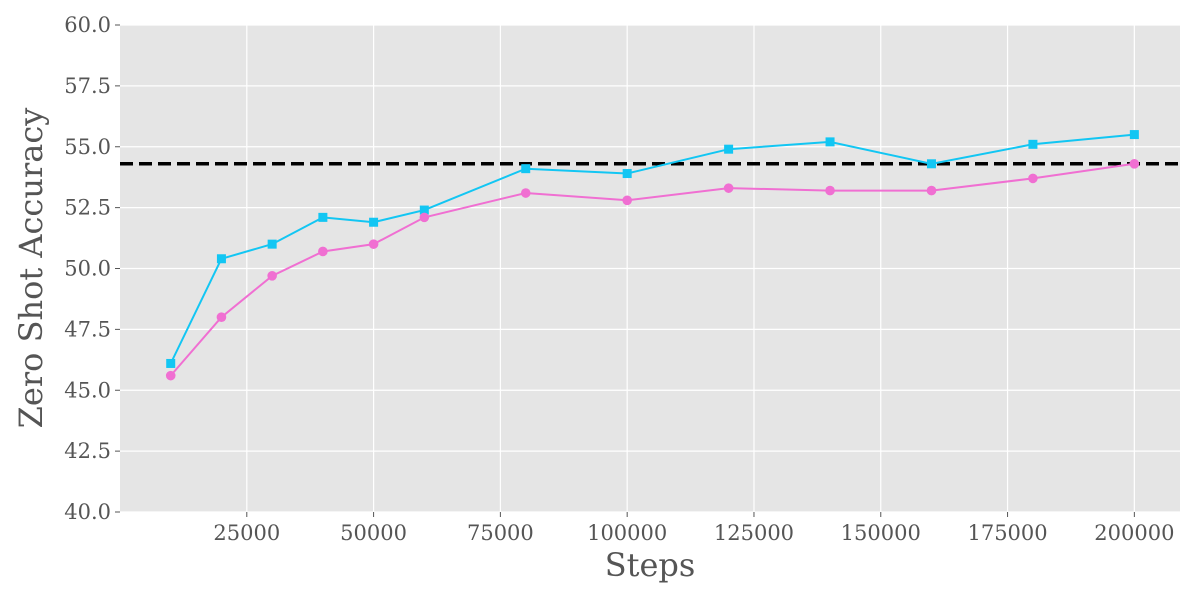 Image resolution: width=1200 pixels, height=600 pixels. I want to click on y-axis-label: Zero Shot Accuracy, so click(31, 268).